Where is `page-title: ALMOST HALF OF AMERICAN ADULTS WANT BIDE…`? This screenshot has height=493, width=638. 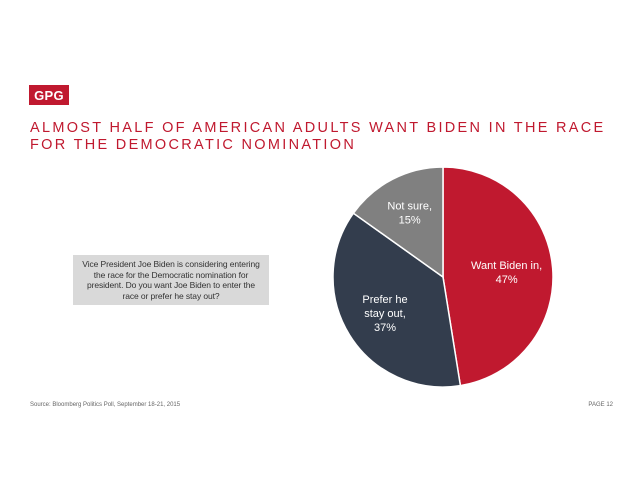
page-title: ALMOST HALF OF AMERICAN ADULTS WANT BIDE… is located at coordinates (318, 136).